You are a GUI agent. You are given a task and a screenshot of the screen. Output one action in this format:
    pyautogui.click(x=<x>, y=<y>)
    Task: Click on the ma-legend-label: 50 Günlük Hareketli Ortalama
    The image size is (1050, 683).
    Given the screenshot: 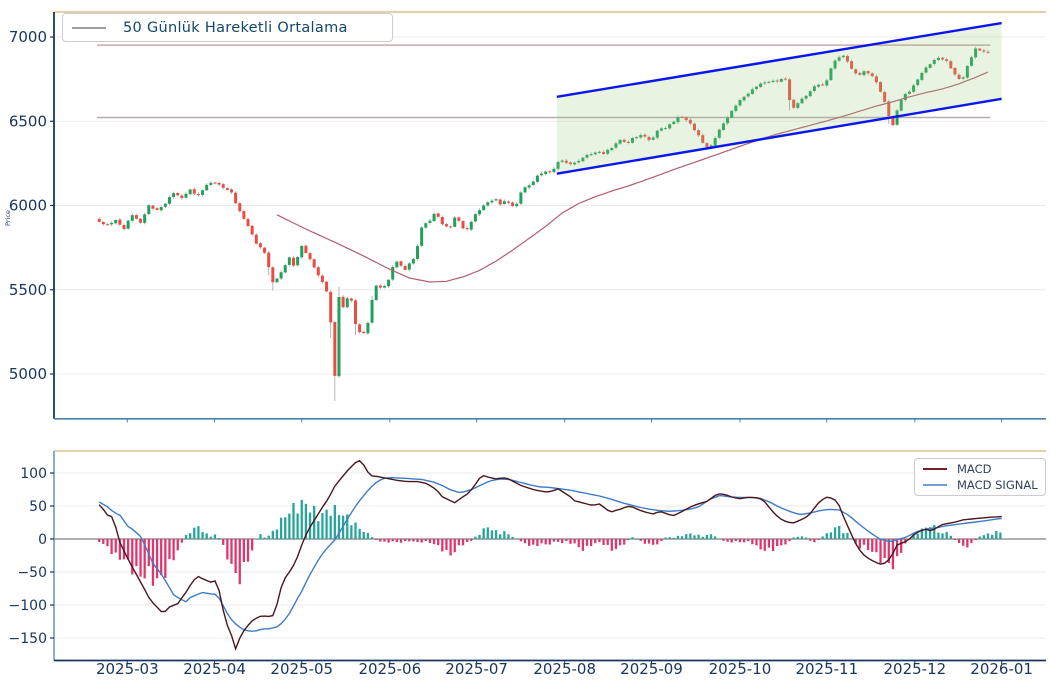 What is the action you would take?
    pyautogui.click(x=235, y=27)
    